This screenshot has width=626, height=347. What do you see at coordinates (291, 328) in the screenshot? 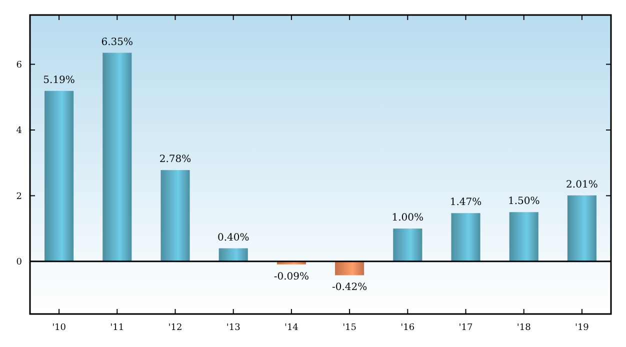
I see `x-tick-label: '14` at bounding box center [291, 328].